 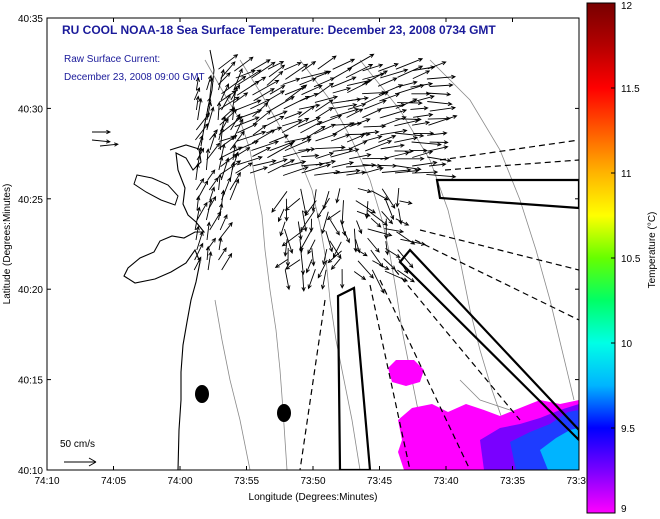 What do you see at coordinates (113, 481) in the screenshot?
I see `x-tick-label: 74:05` at bounding box center [113, 481].